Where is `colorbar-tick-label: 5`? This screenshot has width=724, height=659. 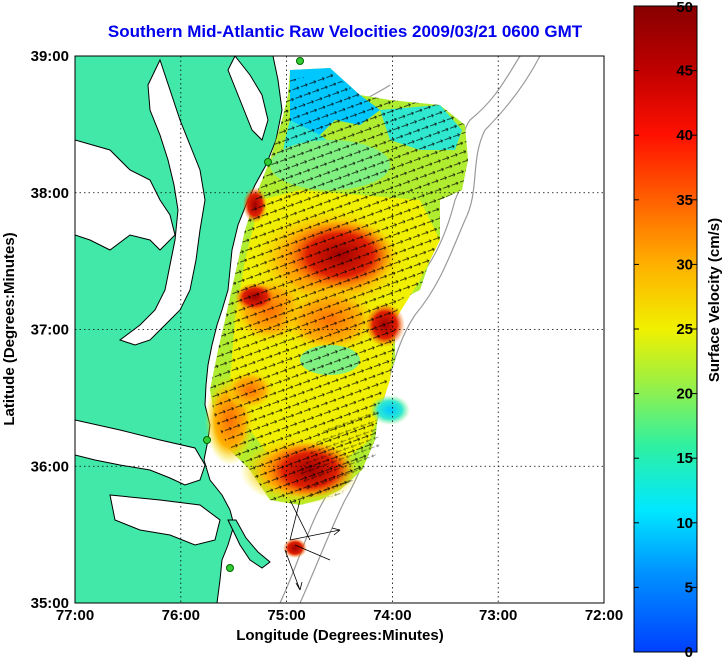 colorbar-tick-label: 5 is located at coordinates (689, 587).